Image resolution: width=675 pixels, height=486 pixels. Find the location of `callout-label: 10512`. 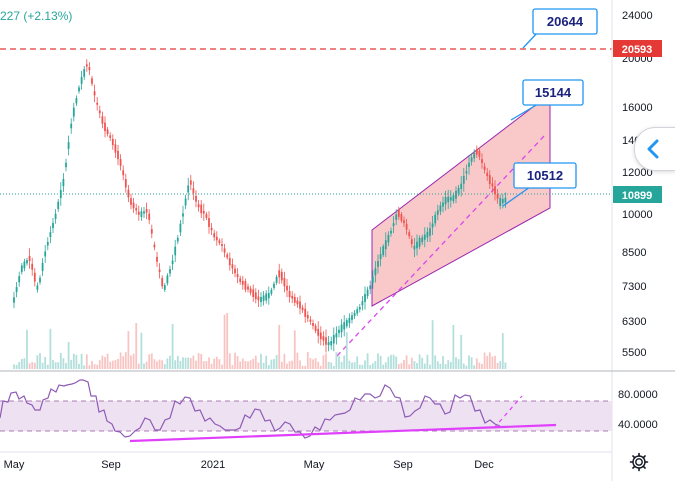

callout-label: 10512 is located at coordinates (545, 175).